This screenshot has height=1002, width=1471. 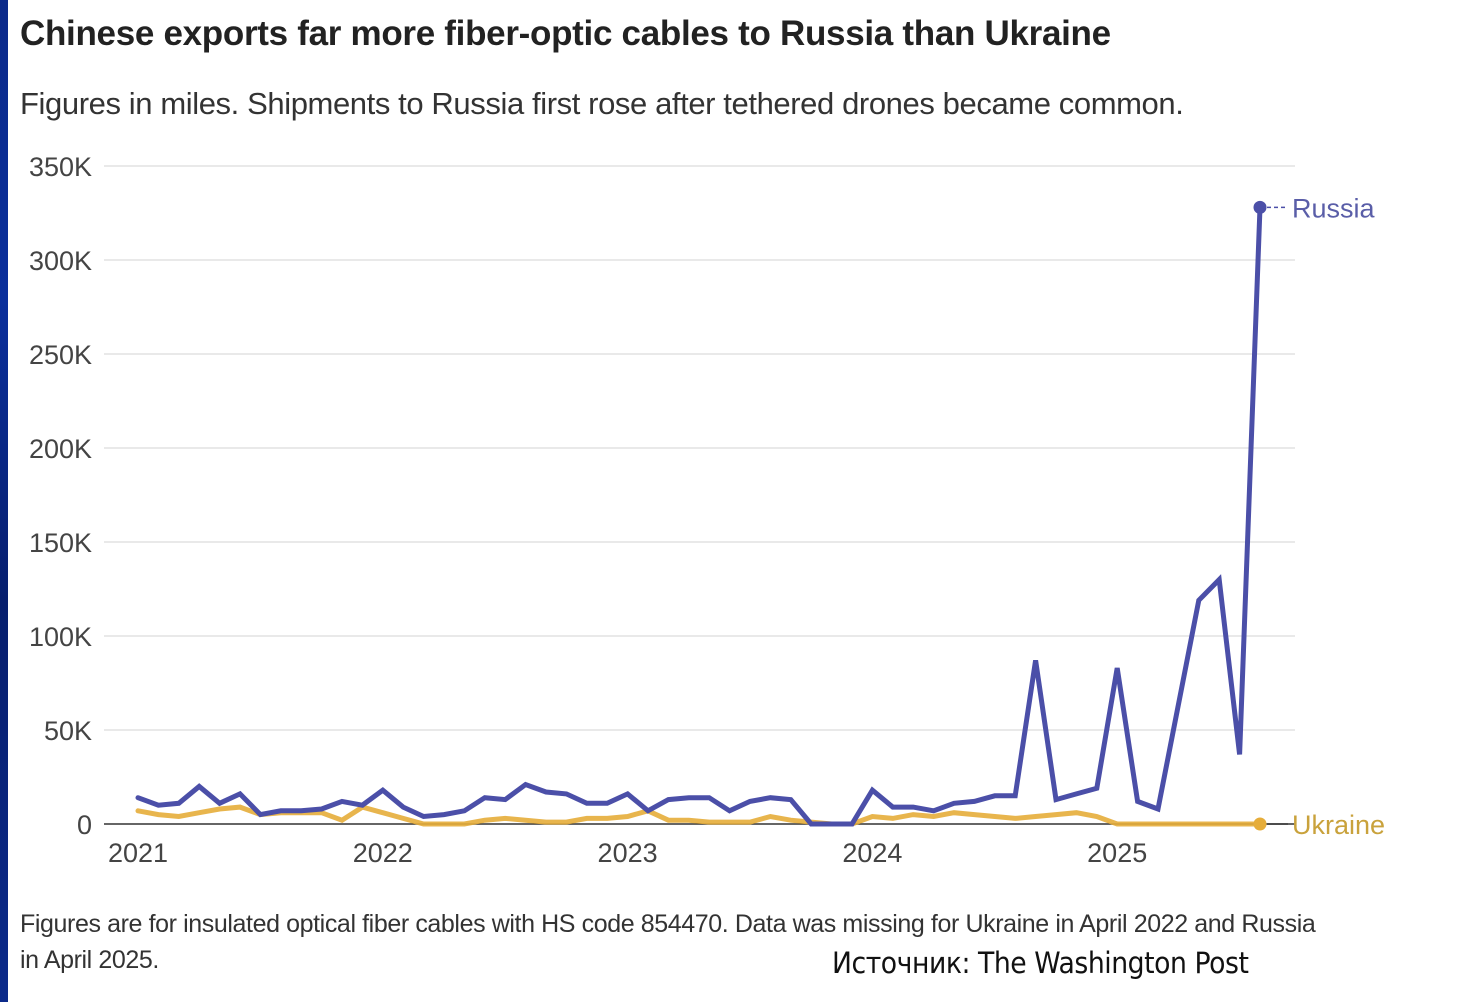 What do you see at coordinates (1040, 963) in the screenshot?
I see `source-credit: Источник: The Washington Post` at bounding box center [1040, 963].